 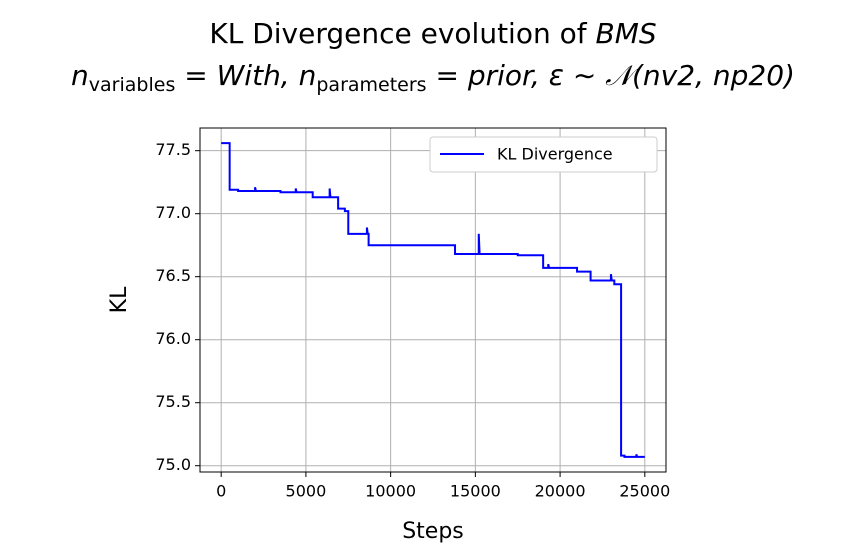 I want to click on y-tick-label: 77.0, so click(x=173, y=212).